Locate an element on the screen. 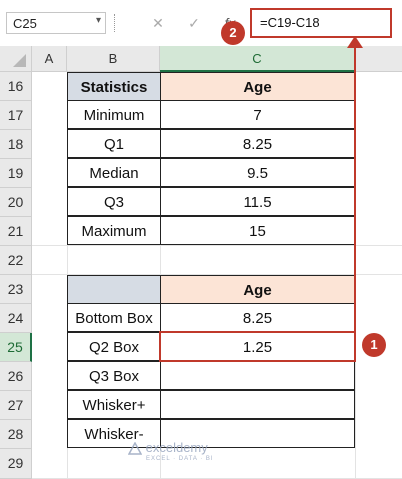 The image size is (402, 479). table1-row-value: 15 is located at coordinates (257, 230).